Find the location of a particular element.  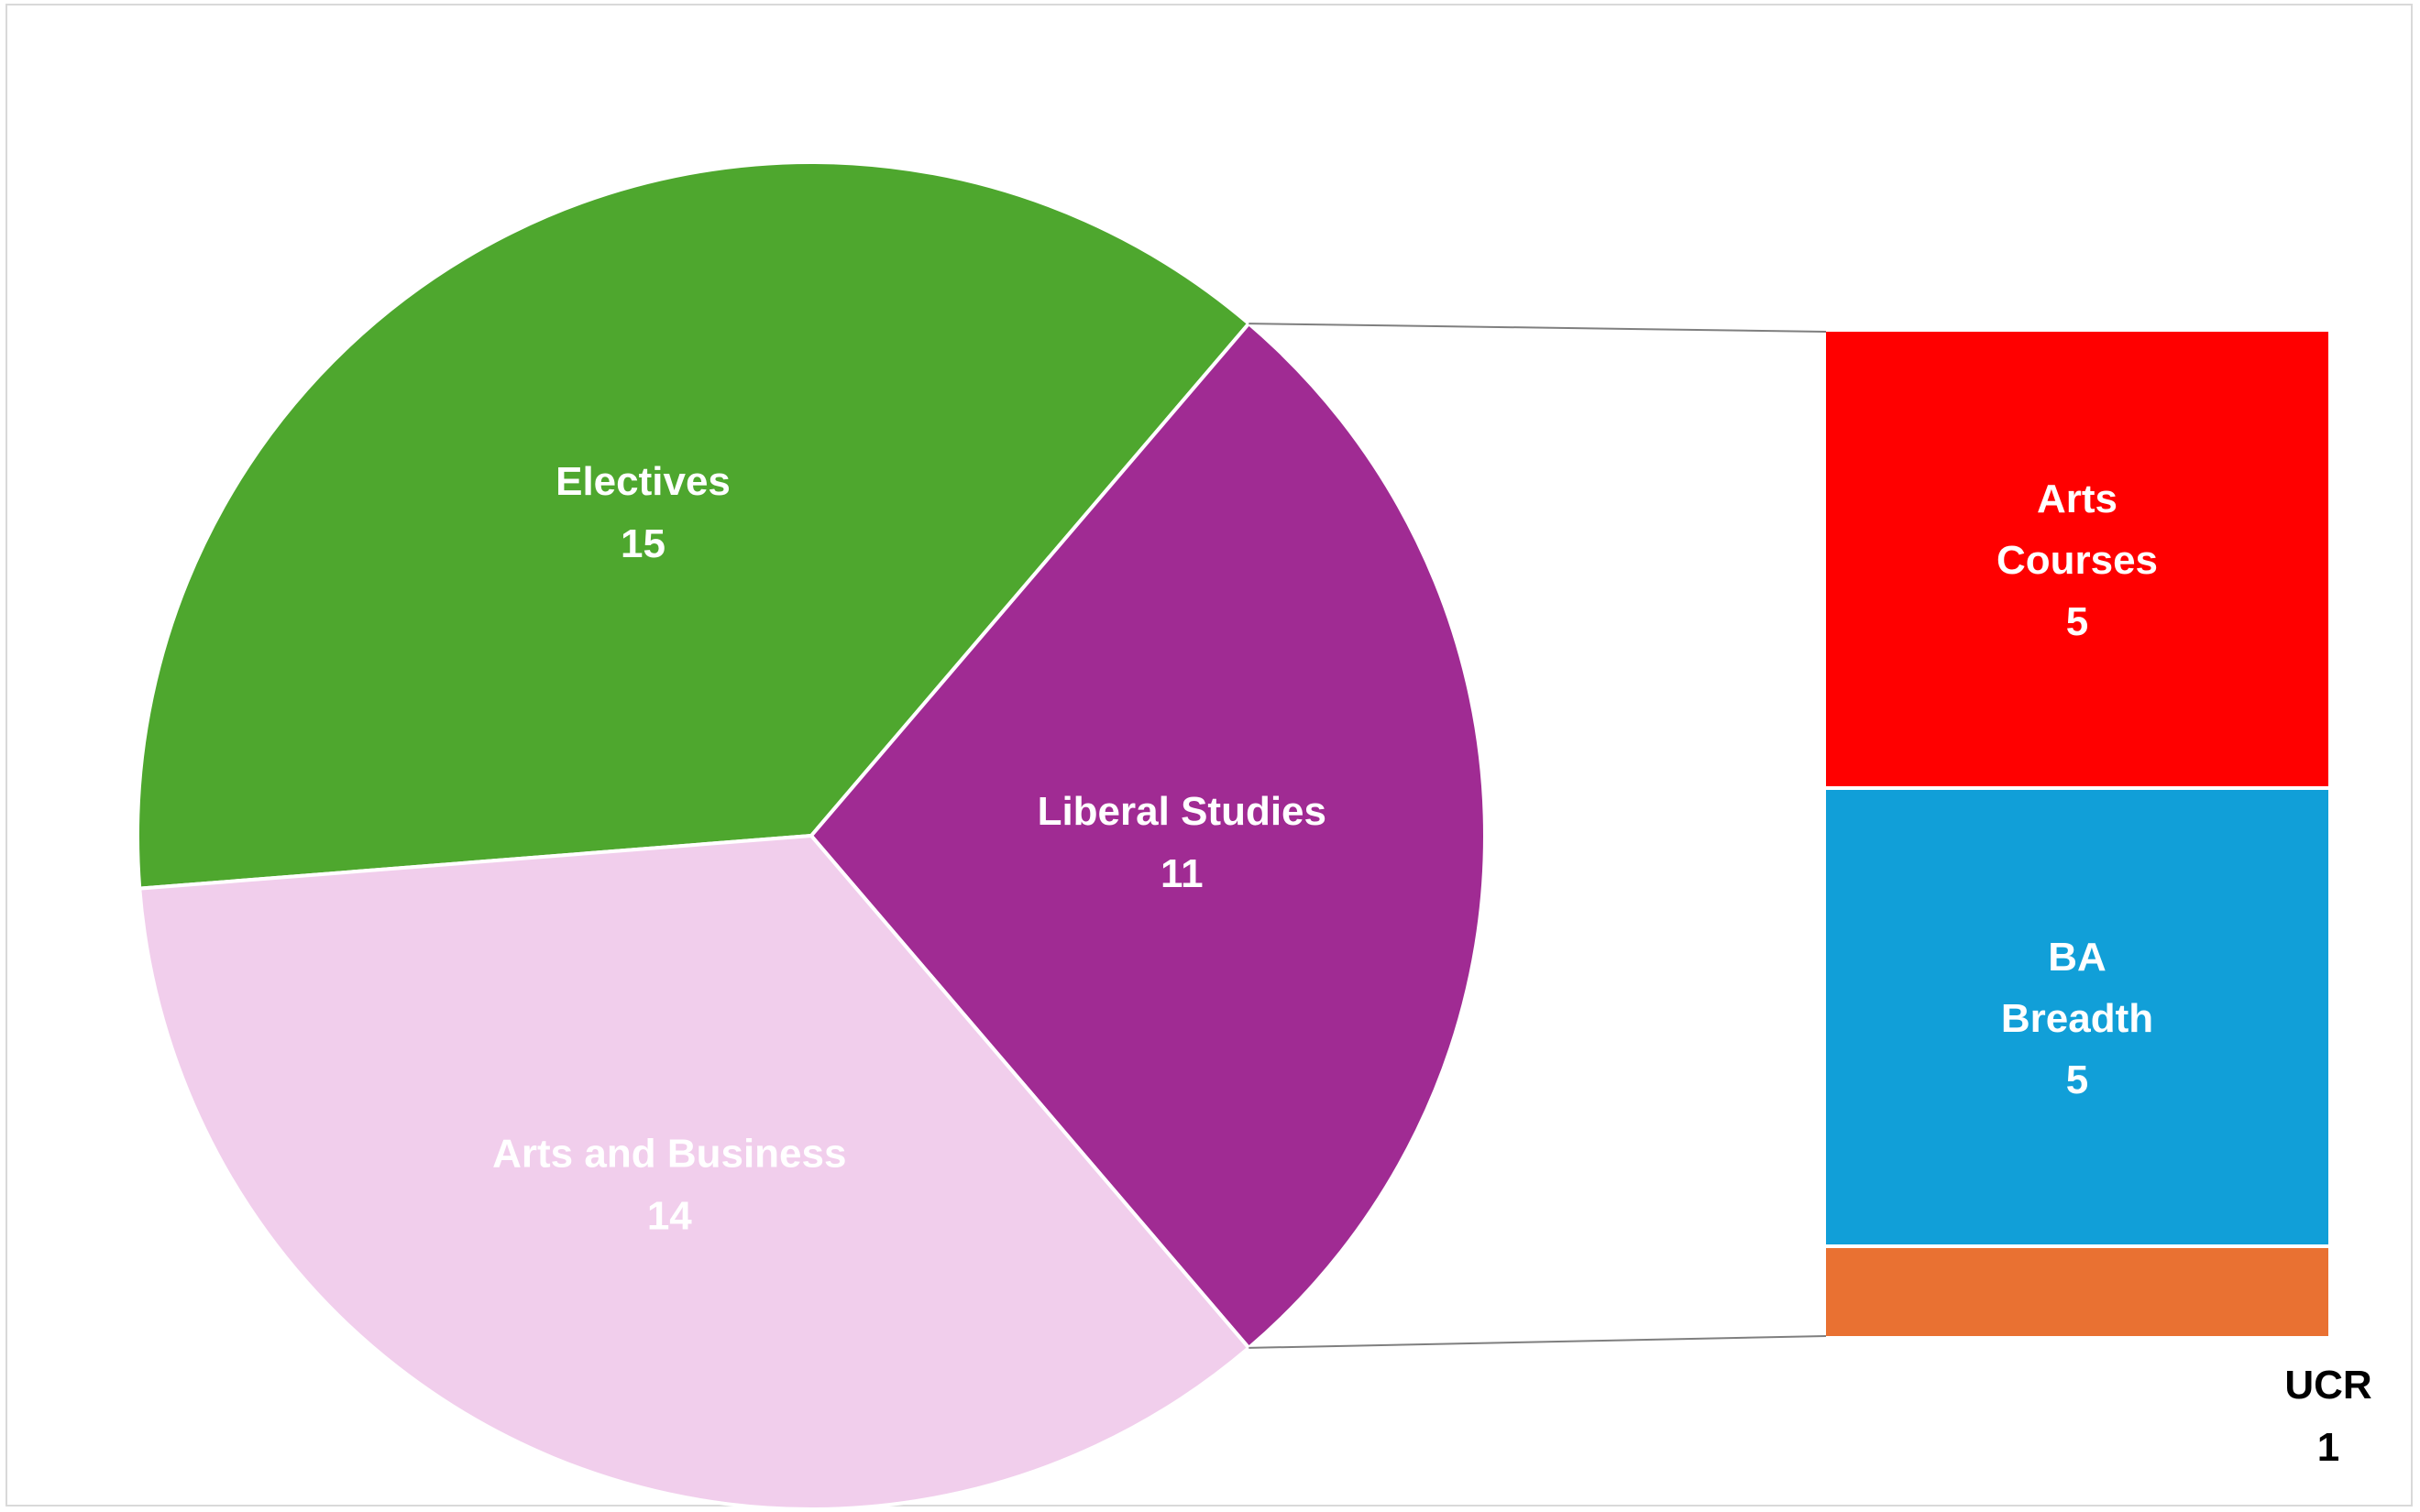

connector-line-bottom is located at coordinates (1537, 1342).